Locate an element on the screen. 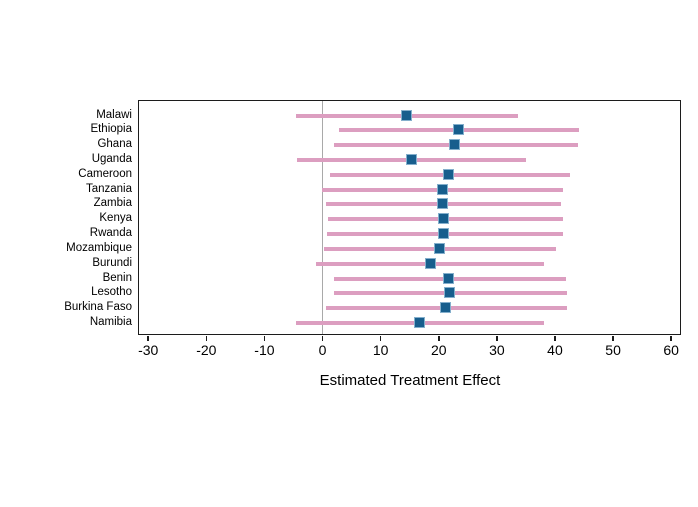  x-axis-title: Estimated Treatment Effect is located at coordinates (410, 380).